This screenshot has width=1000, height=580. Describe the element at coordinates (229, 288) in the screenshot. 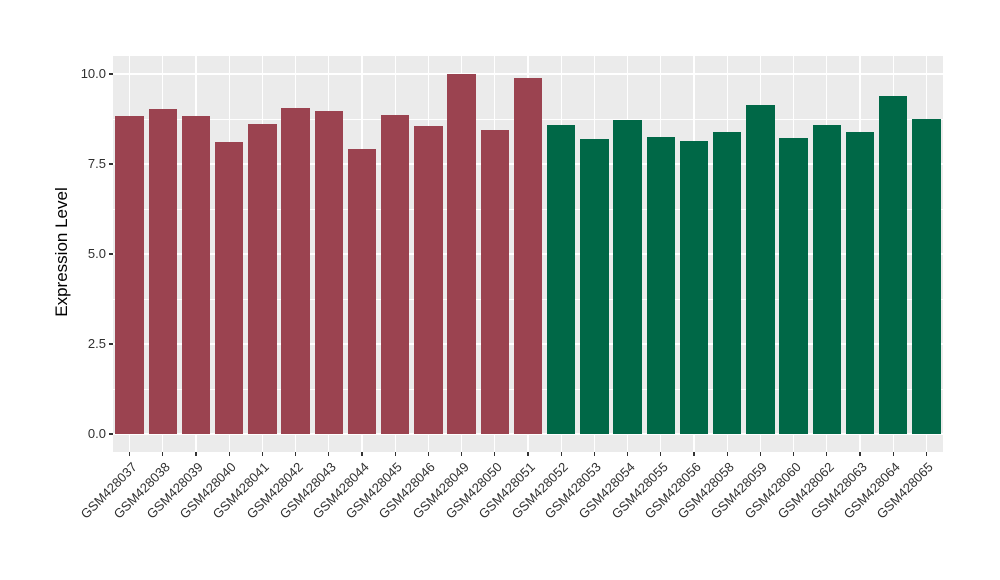

I see `bar-GSM428040` at that location.